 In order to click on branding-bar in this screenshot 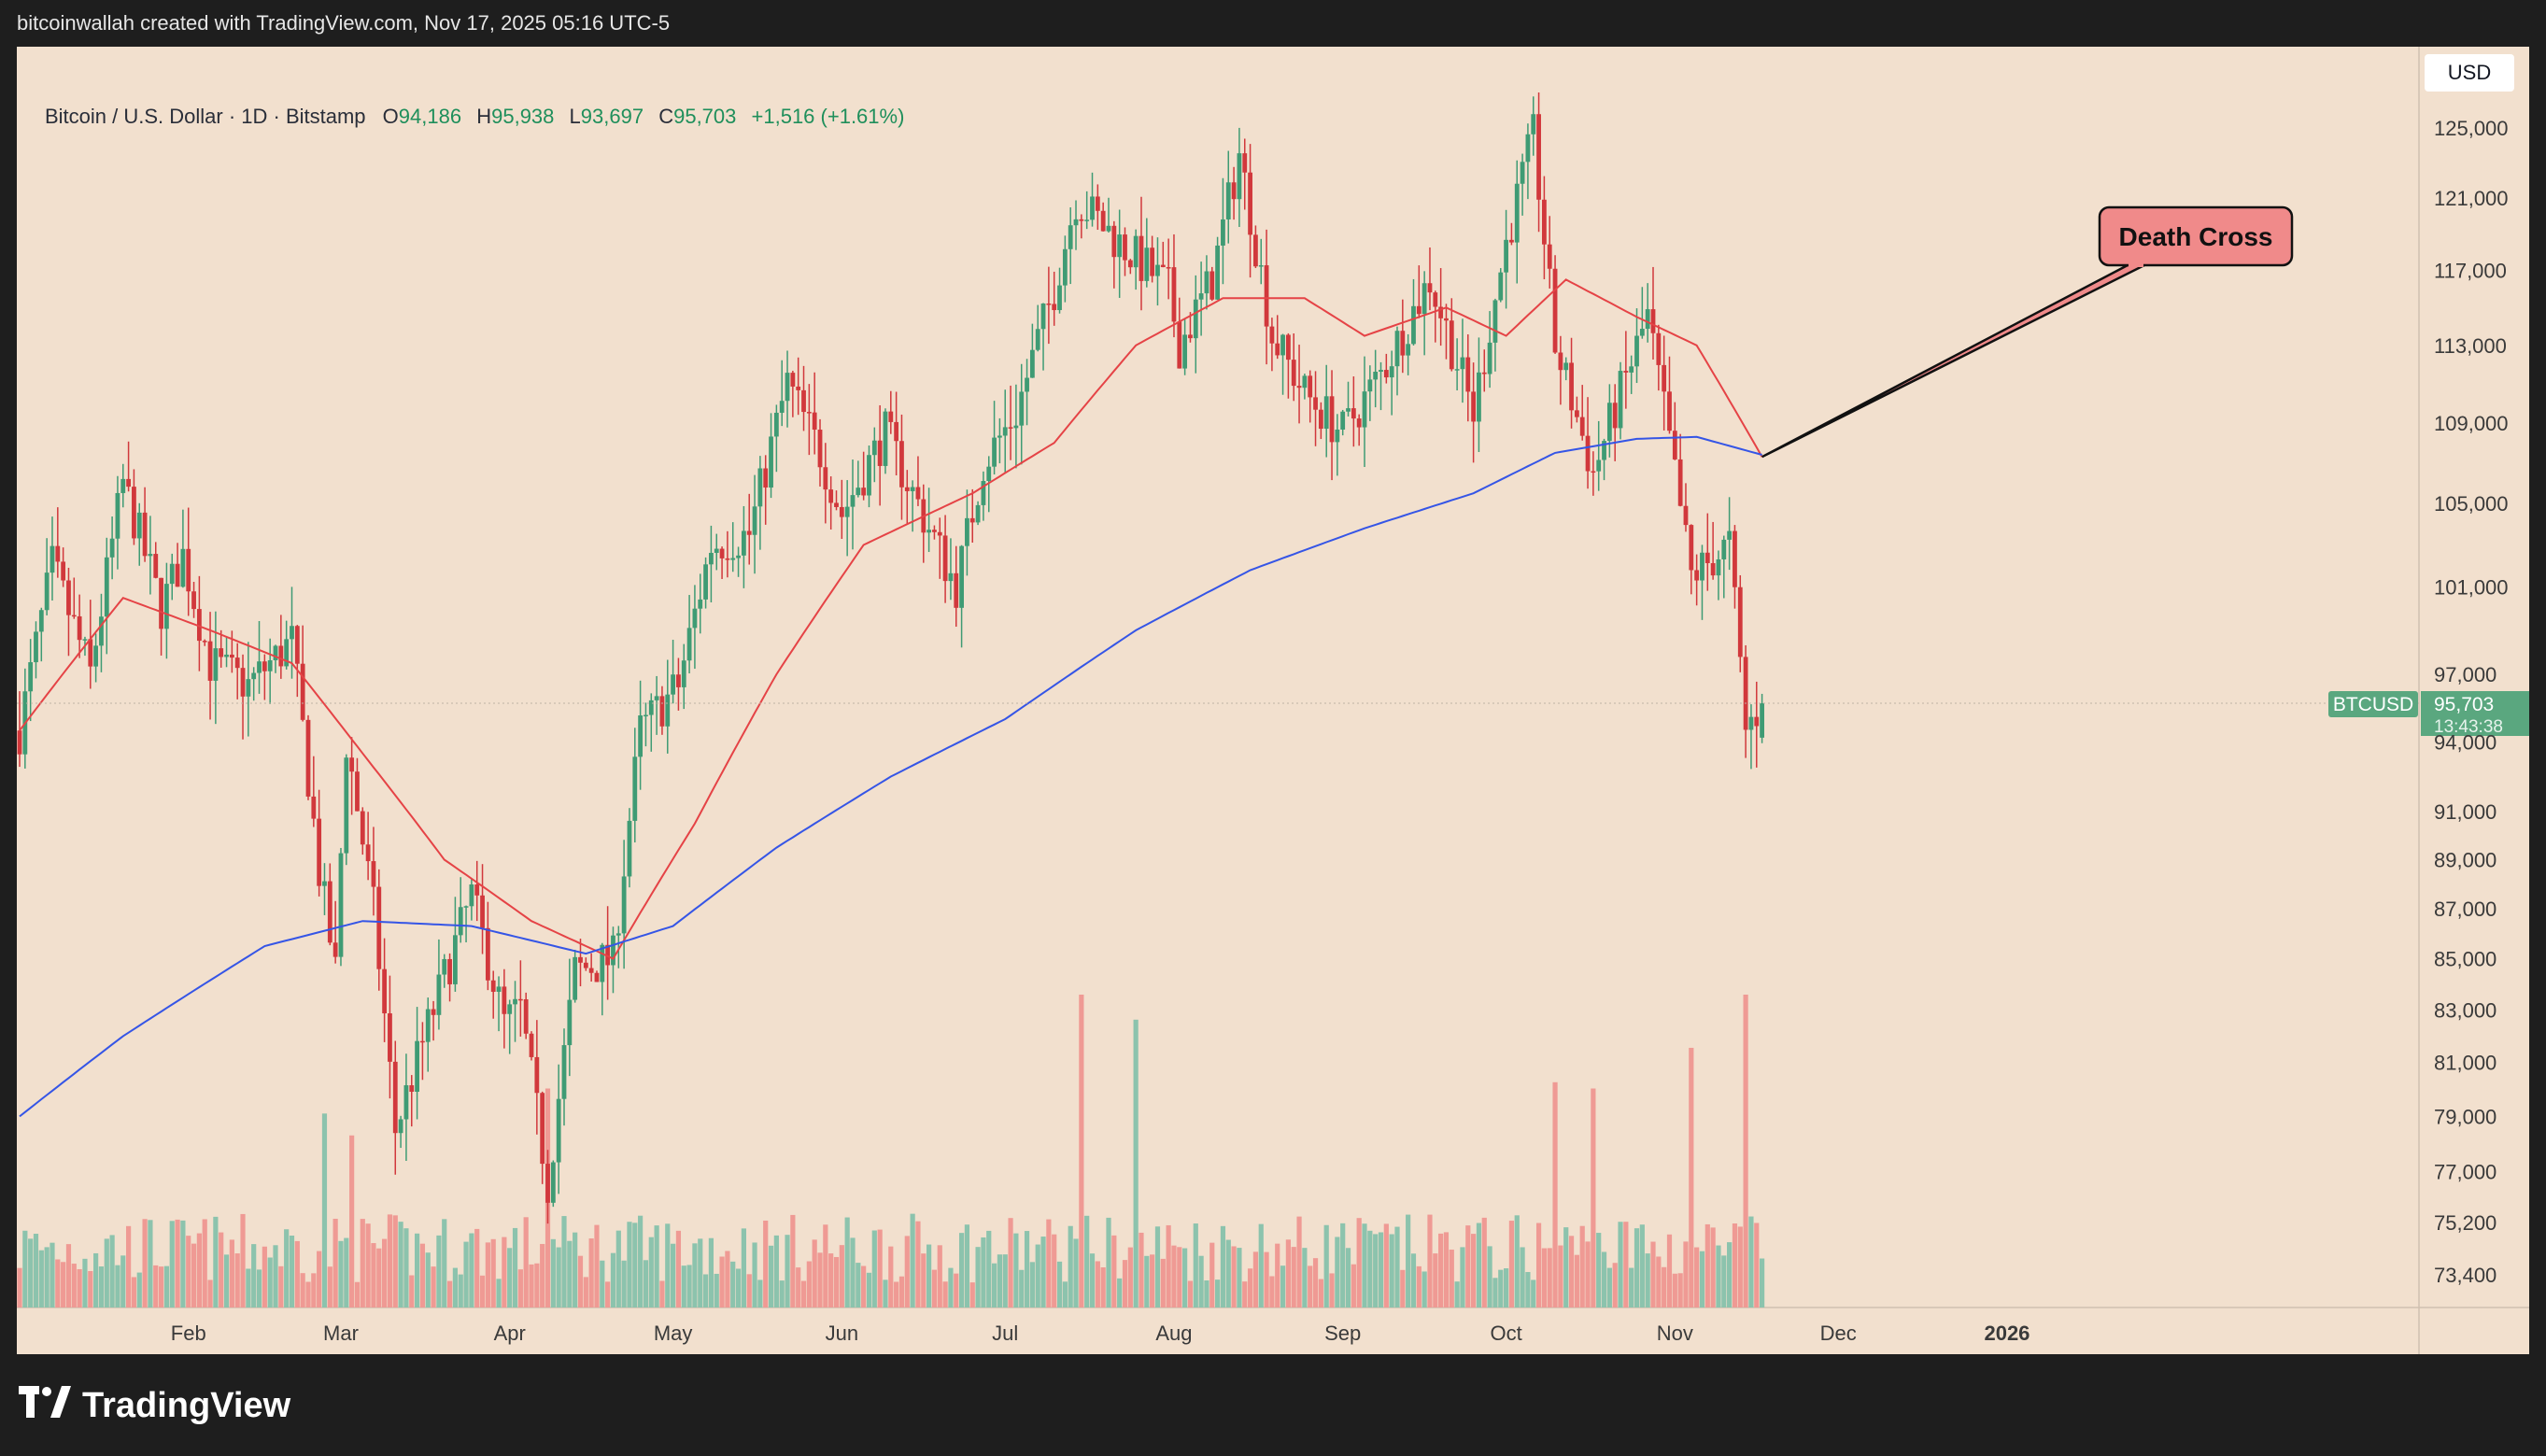, I will do `click(1273, 1405)`.